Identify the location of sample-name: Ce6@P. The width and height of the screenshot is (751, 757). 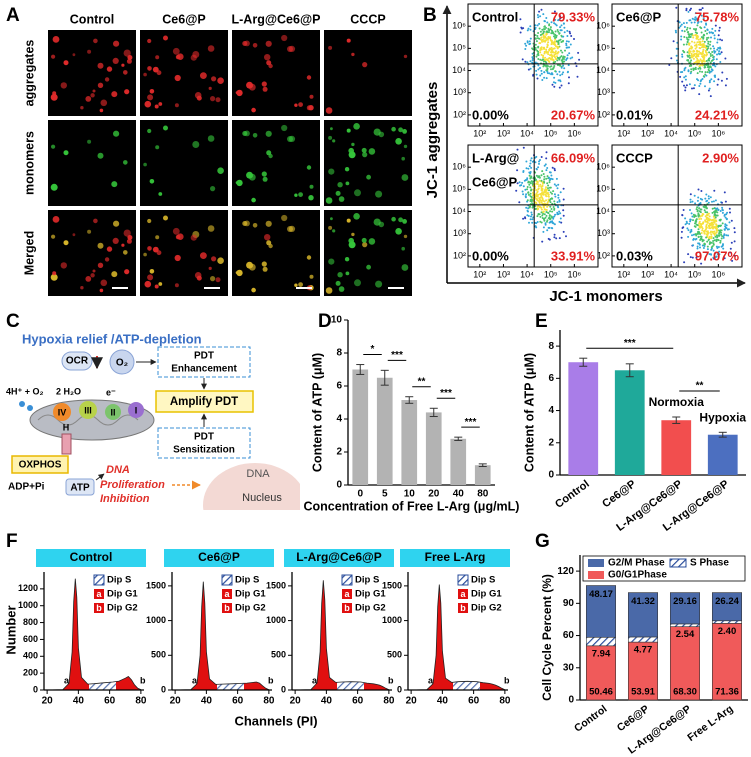
(495, 181).